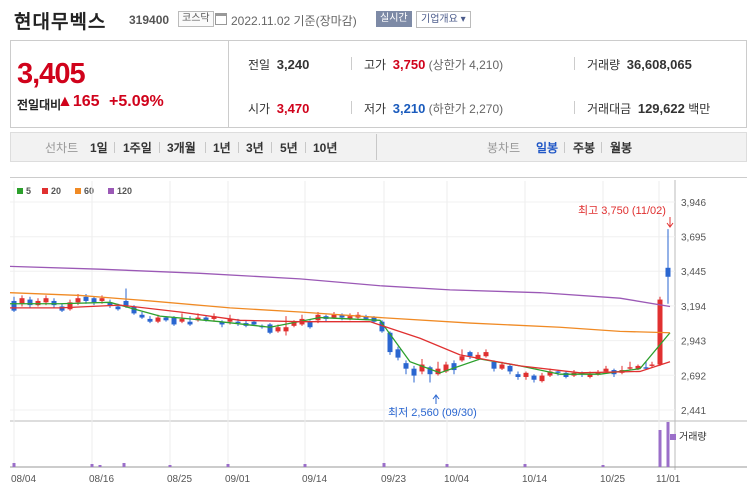 Image resolution: width=748 pixels, height=488 pixels. What do you see at coordinates (23, 479) in the screenshot?
I see `x-tick-label: 08/04` at bounding box center [23, 479].